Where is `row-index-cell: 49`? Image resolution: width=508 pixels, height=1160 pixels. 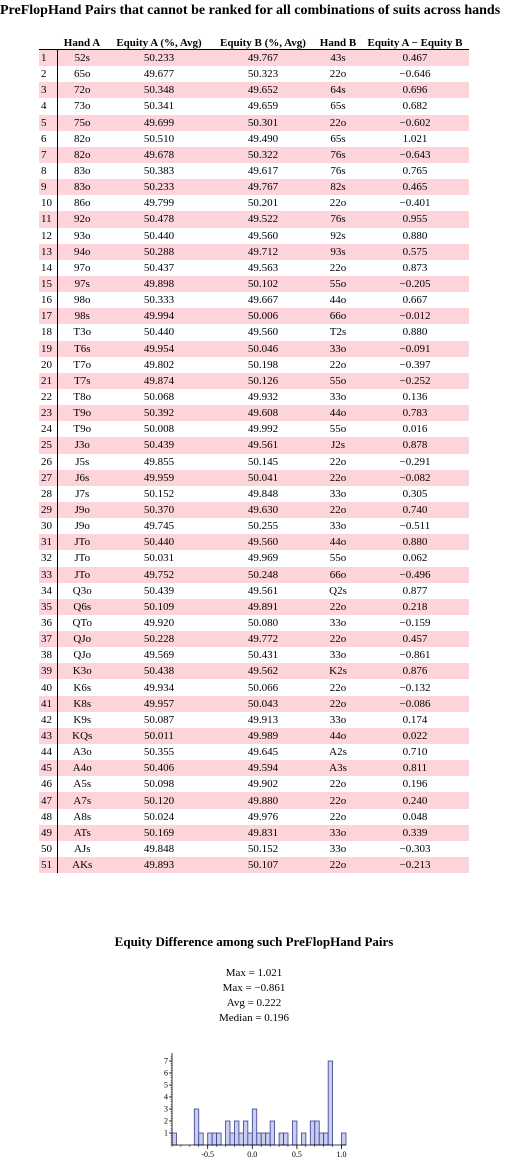
row-index-cell: 49 is located at coordinates (48, 832).